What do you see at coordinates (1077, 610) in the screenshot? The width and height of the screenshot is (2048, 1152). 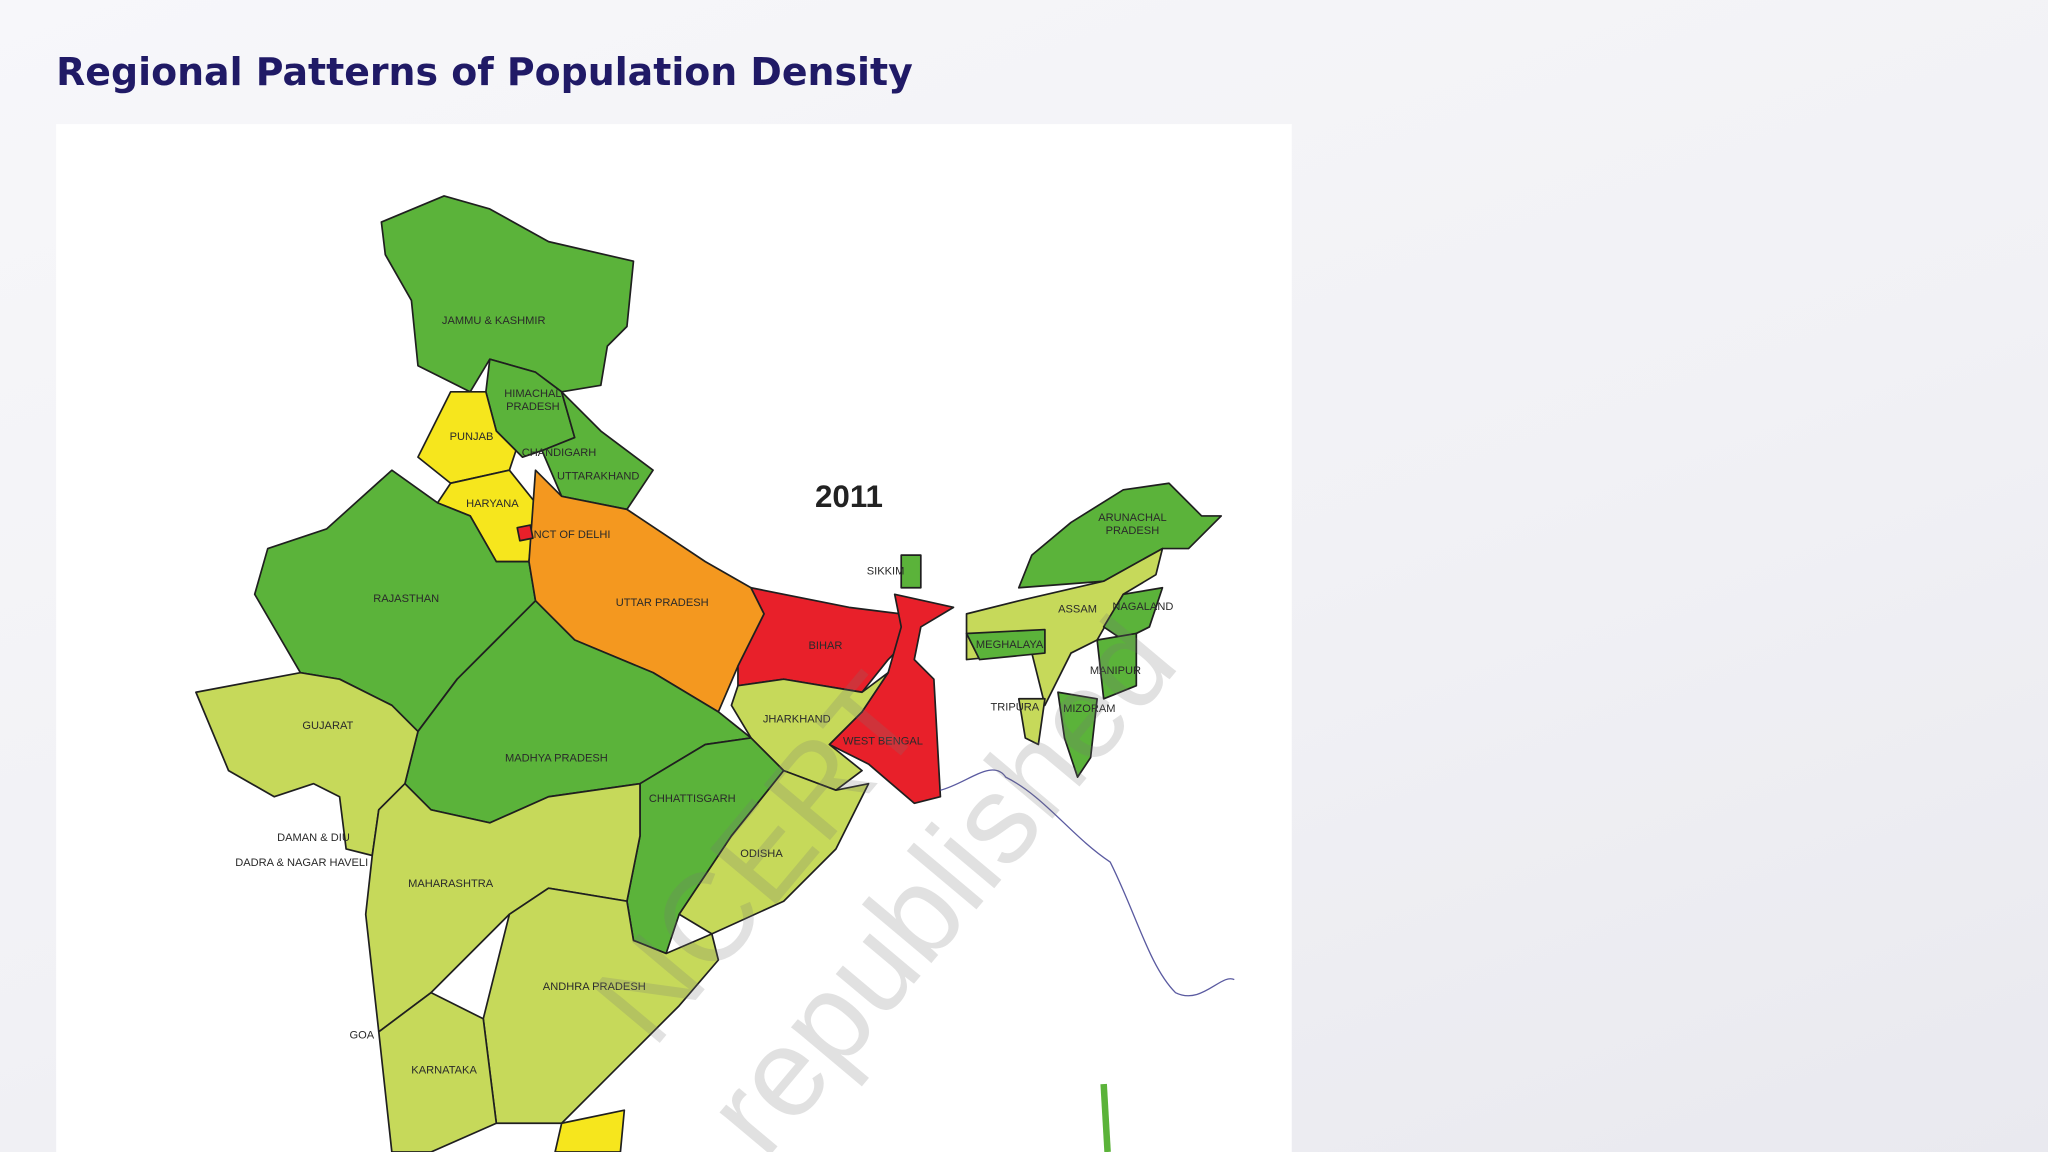 I see `state-label: ASSAM` at bounding box center [1077, 610].